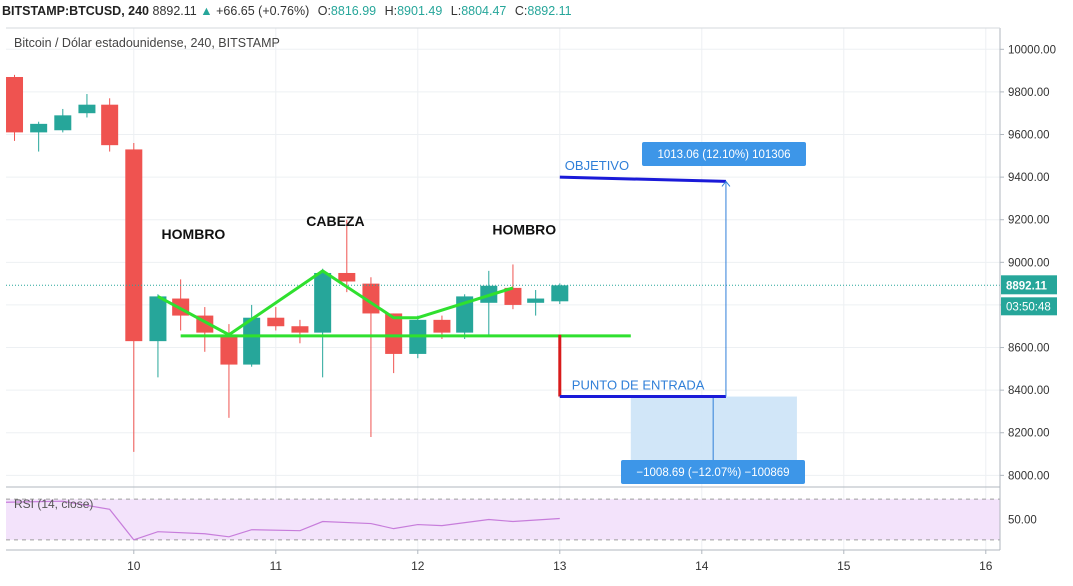 This screenshot has width=1073, height=586. What do you see at coordinates (642, 179) in the screenshot?
I see `target-line` at bounding box center [642, 179].